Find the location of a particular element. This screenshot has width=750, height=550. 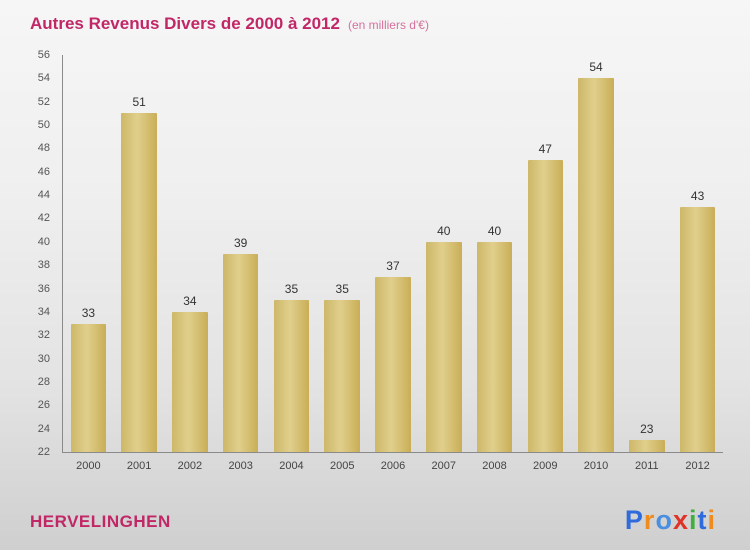

y-tick-label: 44 is located at coordinates (43, 195).